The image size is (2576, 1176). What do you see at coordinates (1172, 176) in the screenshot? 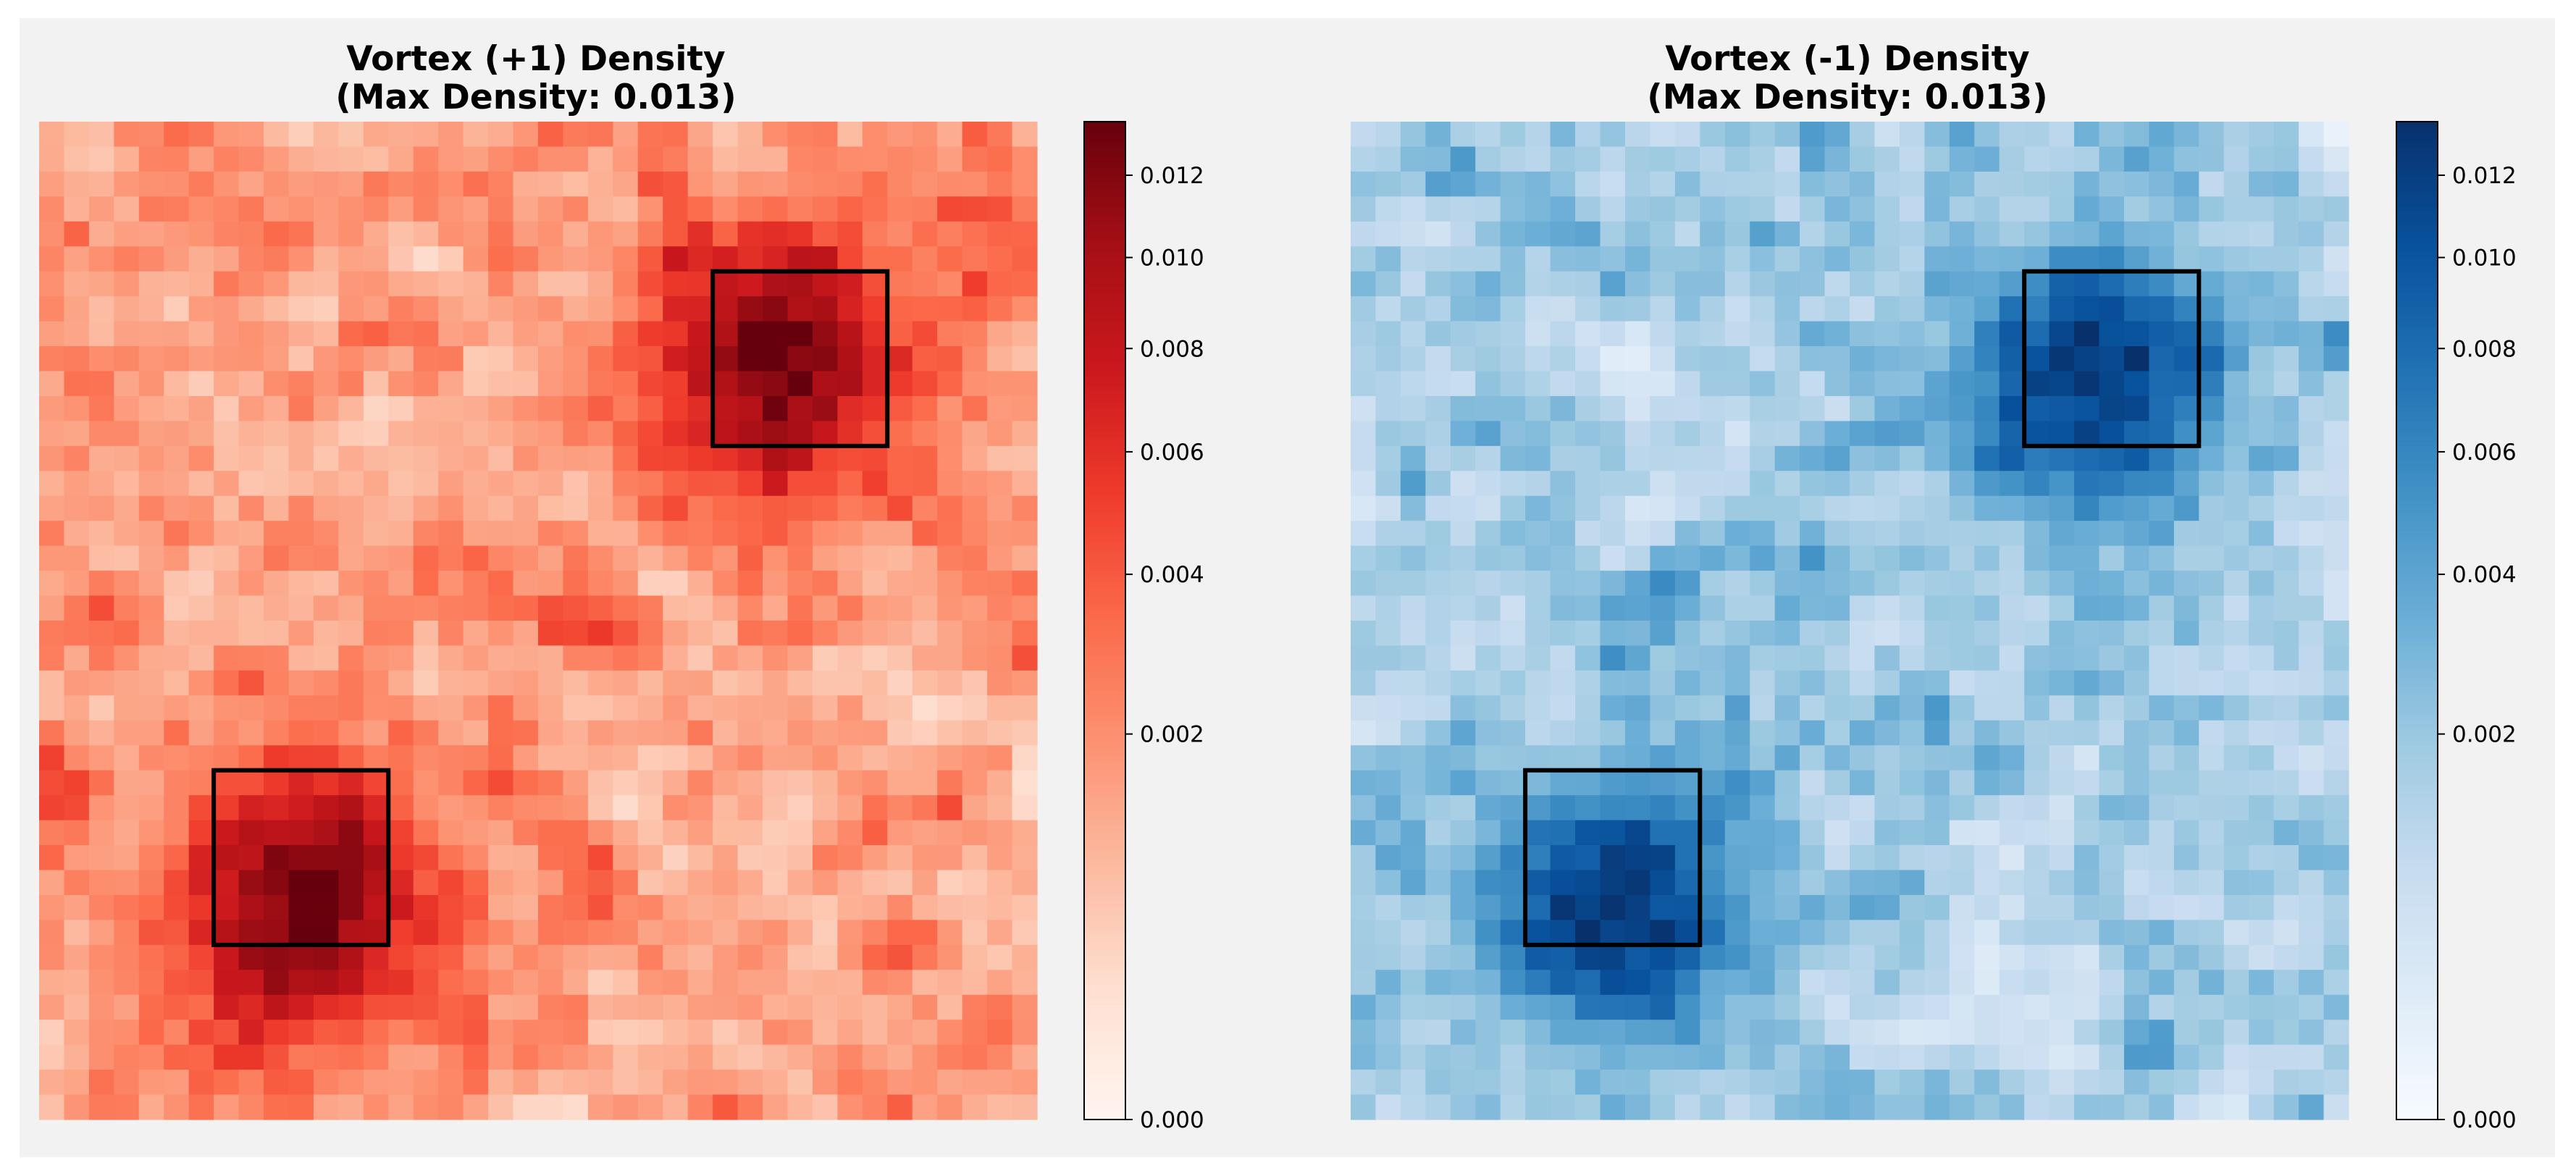
I see `vortex-plus-colorbar-tick-label: 0.012` at bounding box center [1172, 176].